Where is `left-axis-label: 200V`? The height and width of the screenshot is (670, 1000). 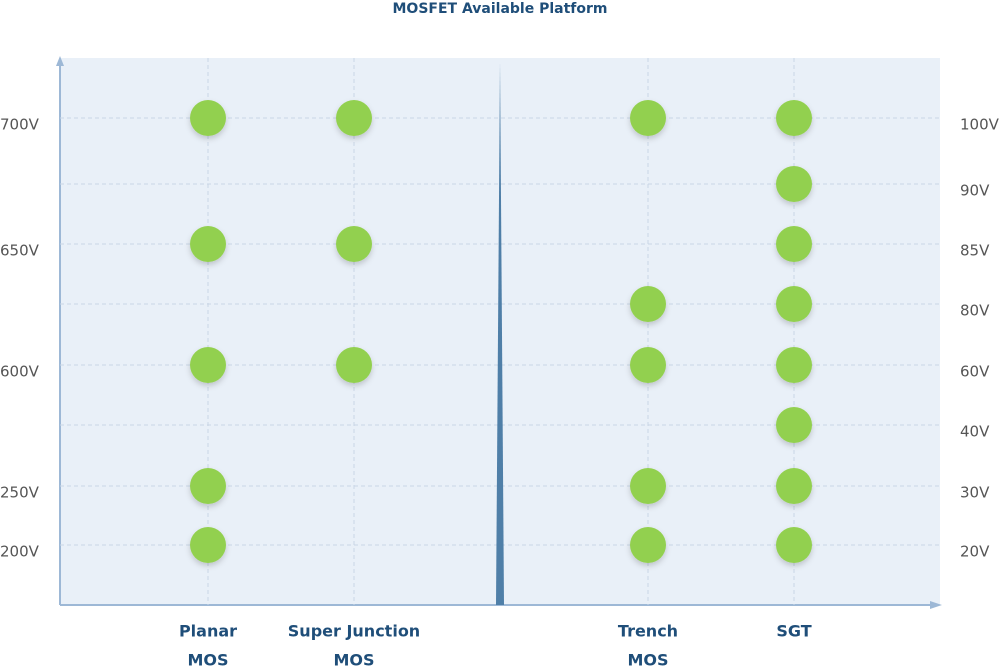 left-axis-label: 200V is located at coordinates (20, 552).